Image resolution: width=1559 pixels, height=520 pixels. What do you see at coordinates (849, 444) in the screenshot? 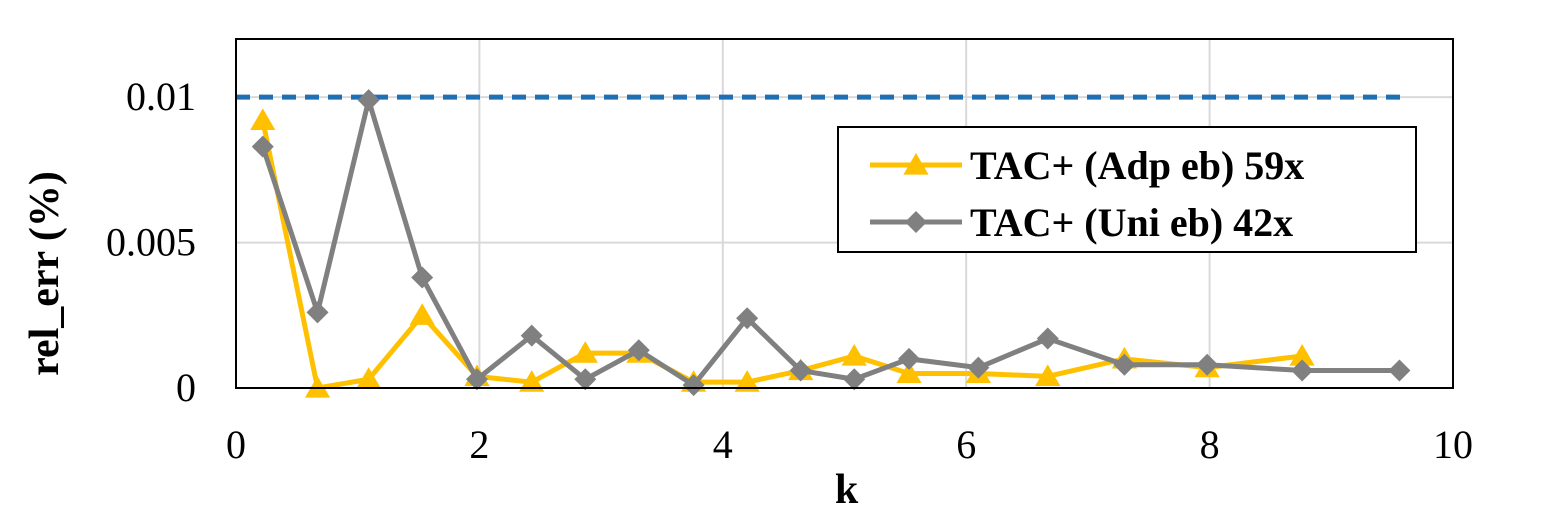
I see `x-tick-labels: 0 2 4 6 8 10` at bounding box center [849, 444].